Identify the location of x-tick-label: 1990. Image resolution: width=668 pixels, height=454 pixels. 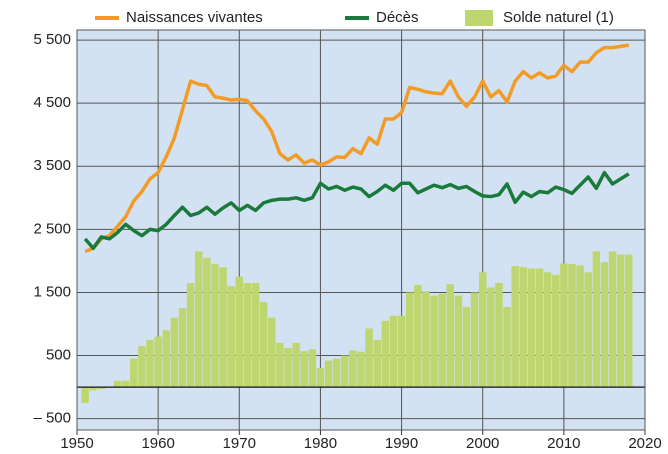
(401, 443).